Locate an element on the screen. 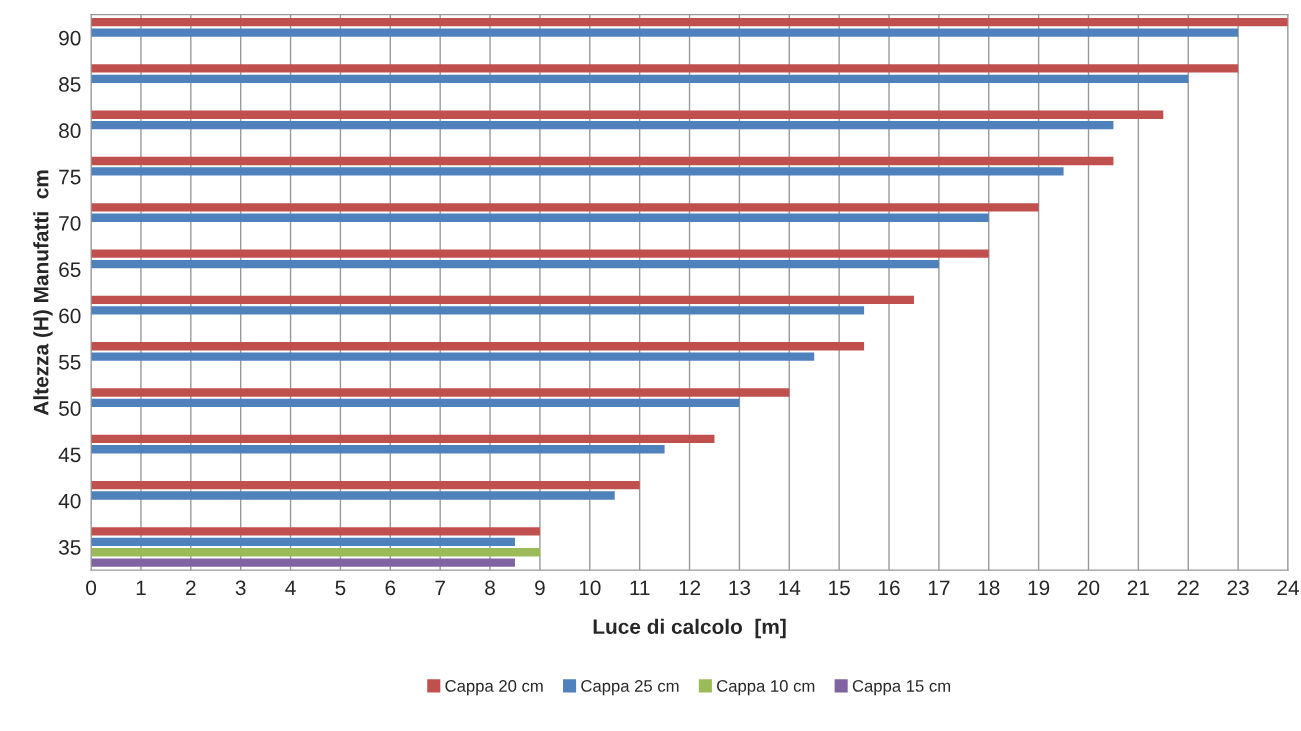 This screenshot has width=1301, height=731. x-tick-label: 1 is located at coordinates (141, 587).